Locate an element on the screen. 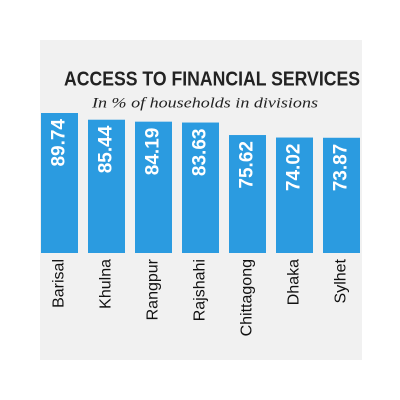  chart-title: ACCESS TO FINANCIAL SERVICES is located at coordinates (212, 79).